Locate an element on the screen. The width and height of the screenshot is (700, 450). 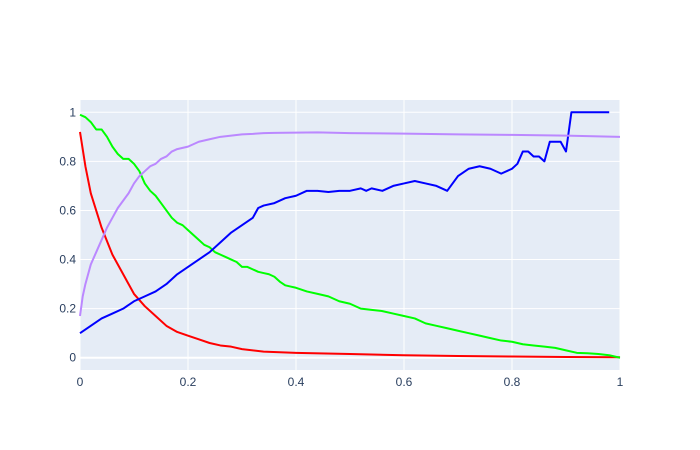
y-tick-label: 0 is located at coordinates (72, 358).